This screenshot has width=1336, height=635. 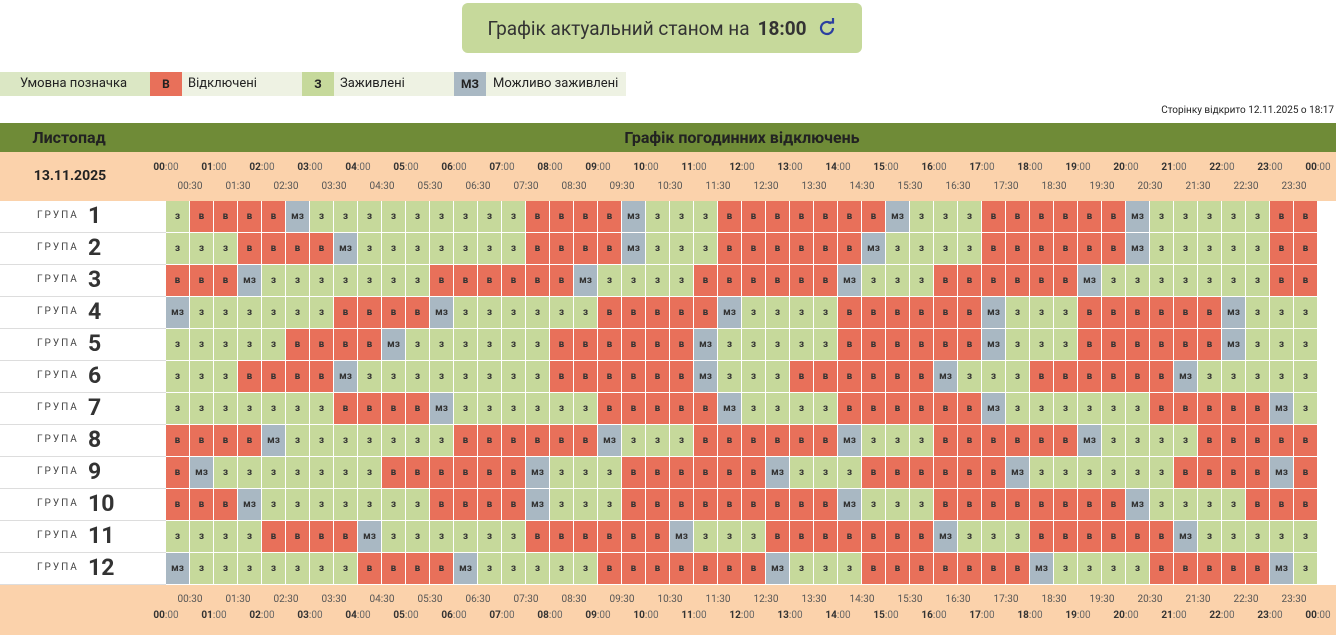 What do you see at coordinates (718, 186) in the screenshot?
I see `half-label: 11:30` at bounding box center [718, 186].